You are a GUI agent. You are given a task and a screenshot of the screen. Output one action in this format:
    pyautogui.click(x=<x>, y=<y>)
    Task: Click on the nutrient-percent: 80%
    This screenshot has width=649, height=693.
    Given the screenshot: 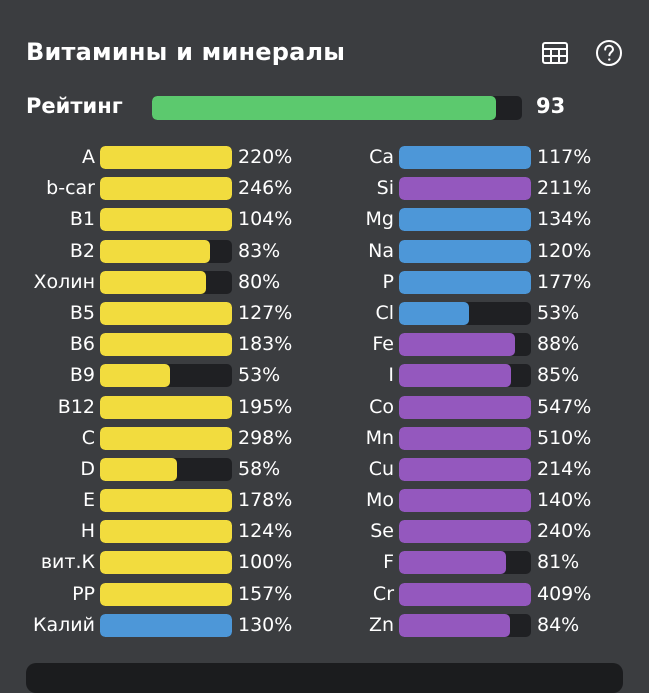 What is the action you would take?
    pyautogui.click(x=259, y=281)
    